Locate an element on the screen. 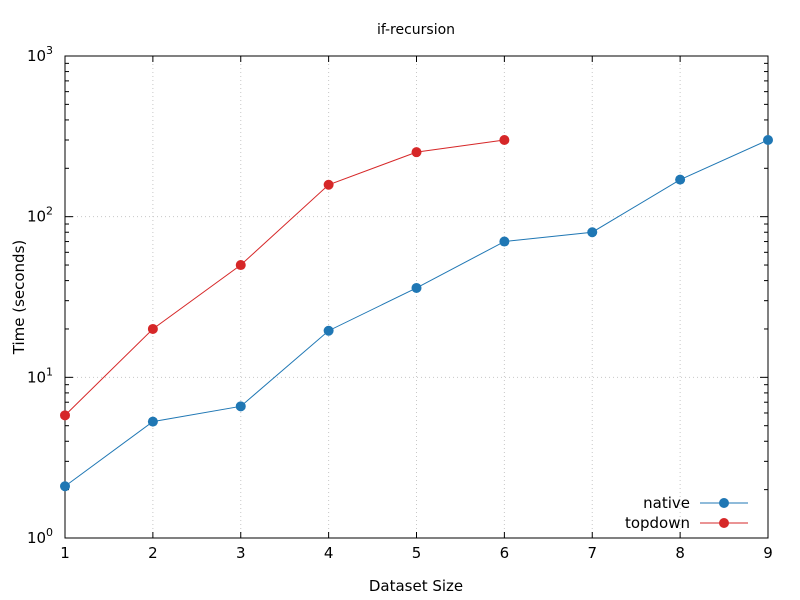 This screenshot has height=600, width=800. x-tick-label: 4 is located at coordinates (329, 553).